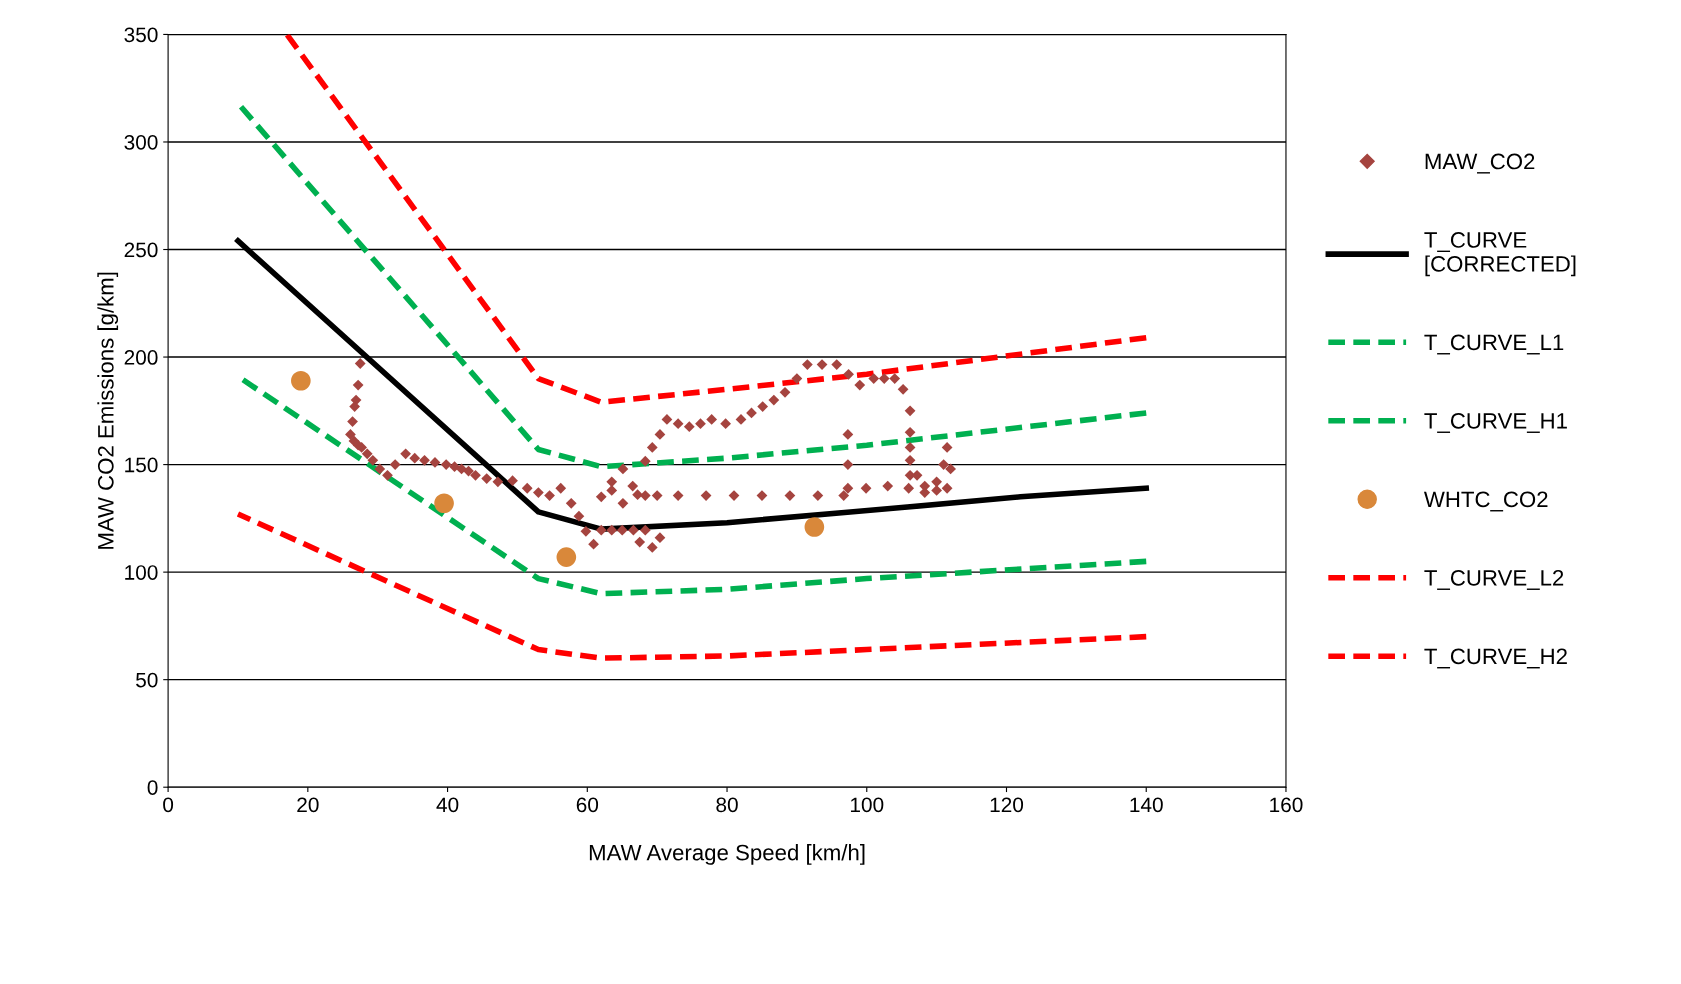 This screenshot has width=1681, height=984. What do you see at coordinates (308, 805) in the screenshot?
I see `x-tick-label: 20` at bounding box center [308, 805].